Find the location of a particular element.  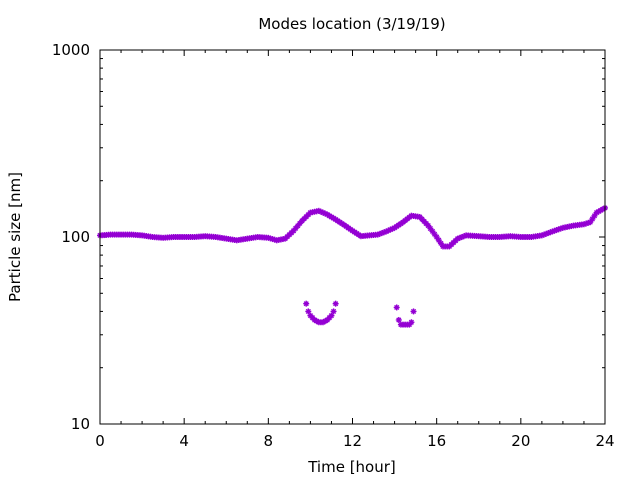

y-tick-label: 1000 is located at coordinates (71, 50).